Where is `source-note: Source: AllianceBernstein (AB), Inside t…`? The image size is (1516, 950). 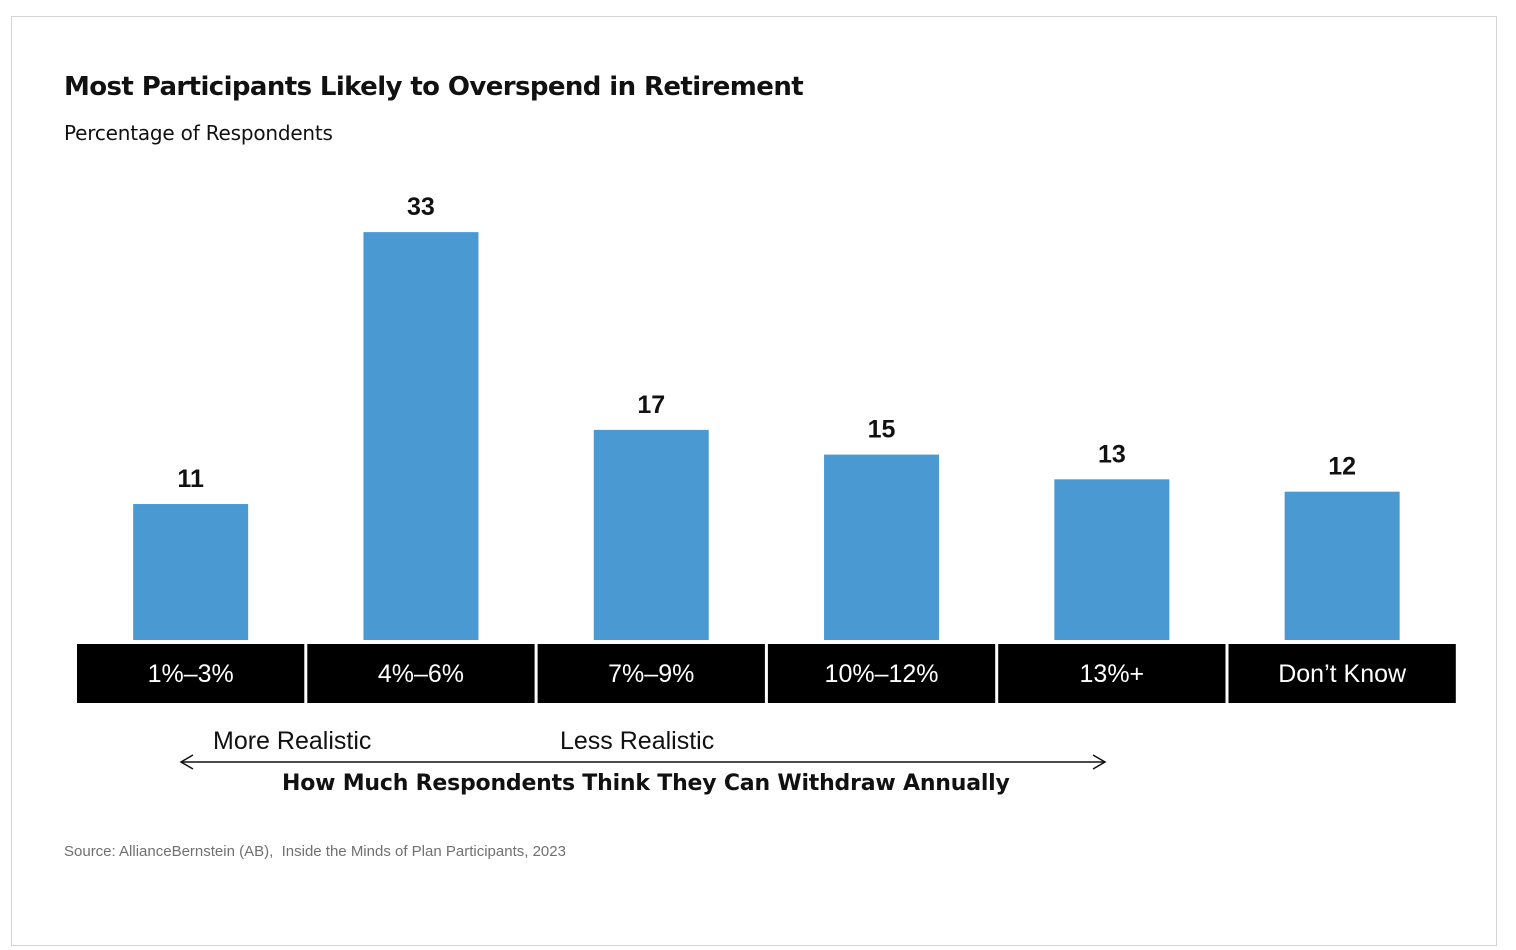 source-note: Source: AllianceBernstein (AB), Inside t… is located at coordinates (315, 851).